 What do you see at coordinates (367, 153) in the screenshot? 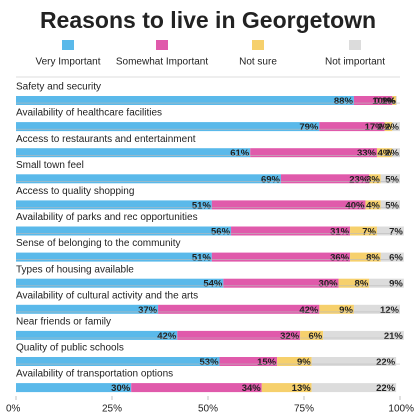
I see `value-label: 33%` at bounding box center [367, 153].